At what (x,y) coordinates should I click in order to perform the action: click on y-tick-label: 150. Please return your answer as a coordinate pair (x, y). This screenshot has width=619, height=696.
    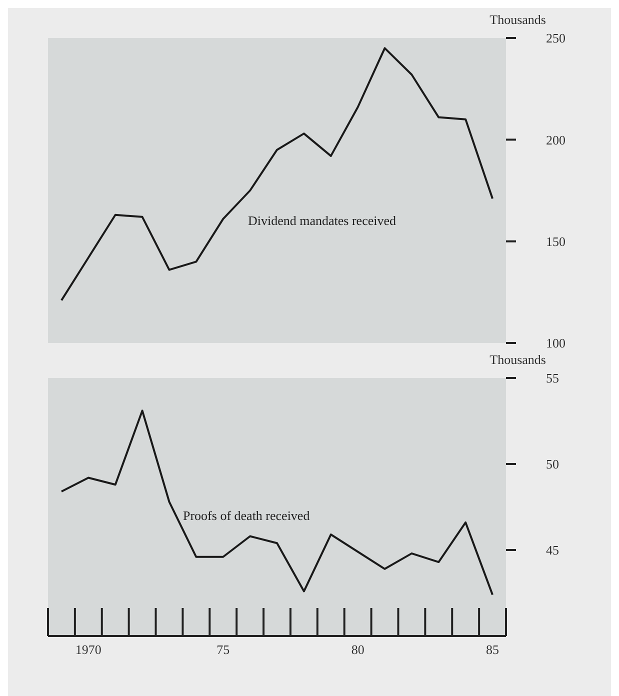
    Looking at the image, I should click on (556, 241).